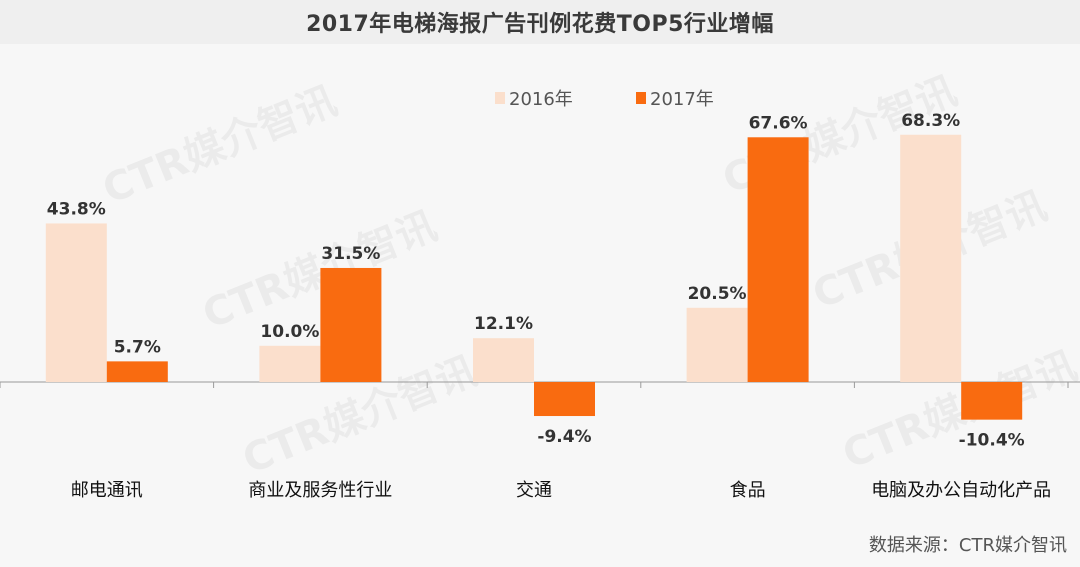 This screenshot has height=567, width=1080. What do you see at coordinates (76, 209) in the screenshot?
I see `data-label: 43.8%` at bounding box center [76, 209].